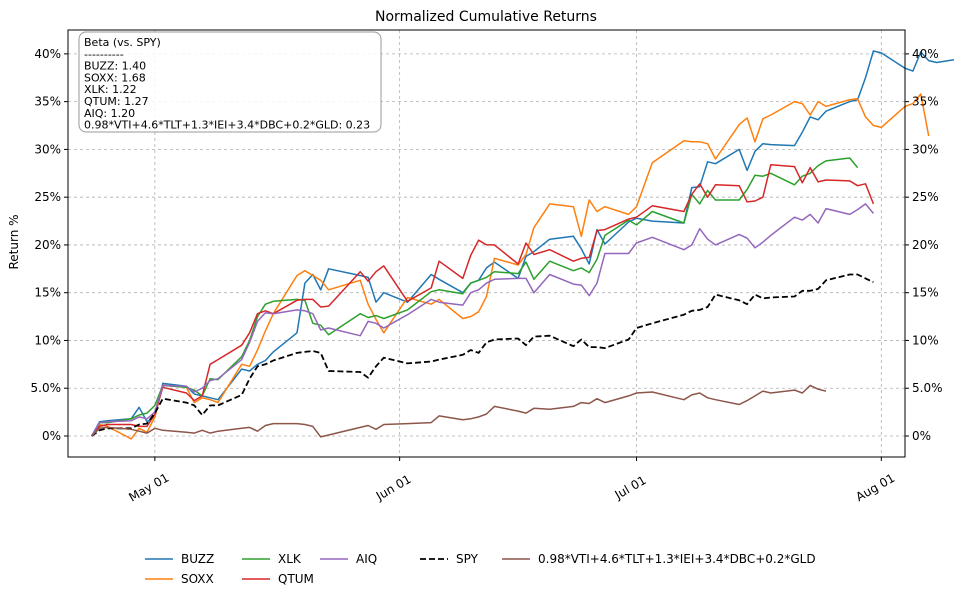 This screenshot has width=954, height=600. What do you see at coordinates (116, 101) in the screenshot?
I see `annotation-line: QTUM: 1.27` at bounding box center [116, 101].